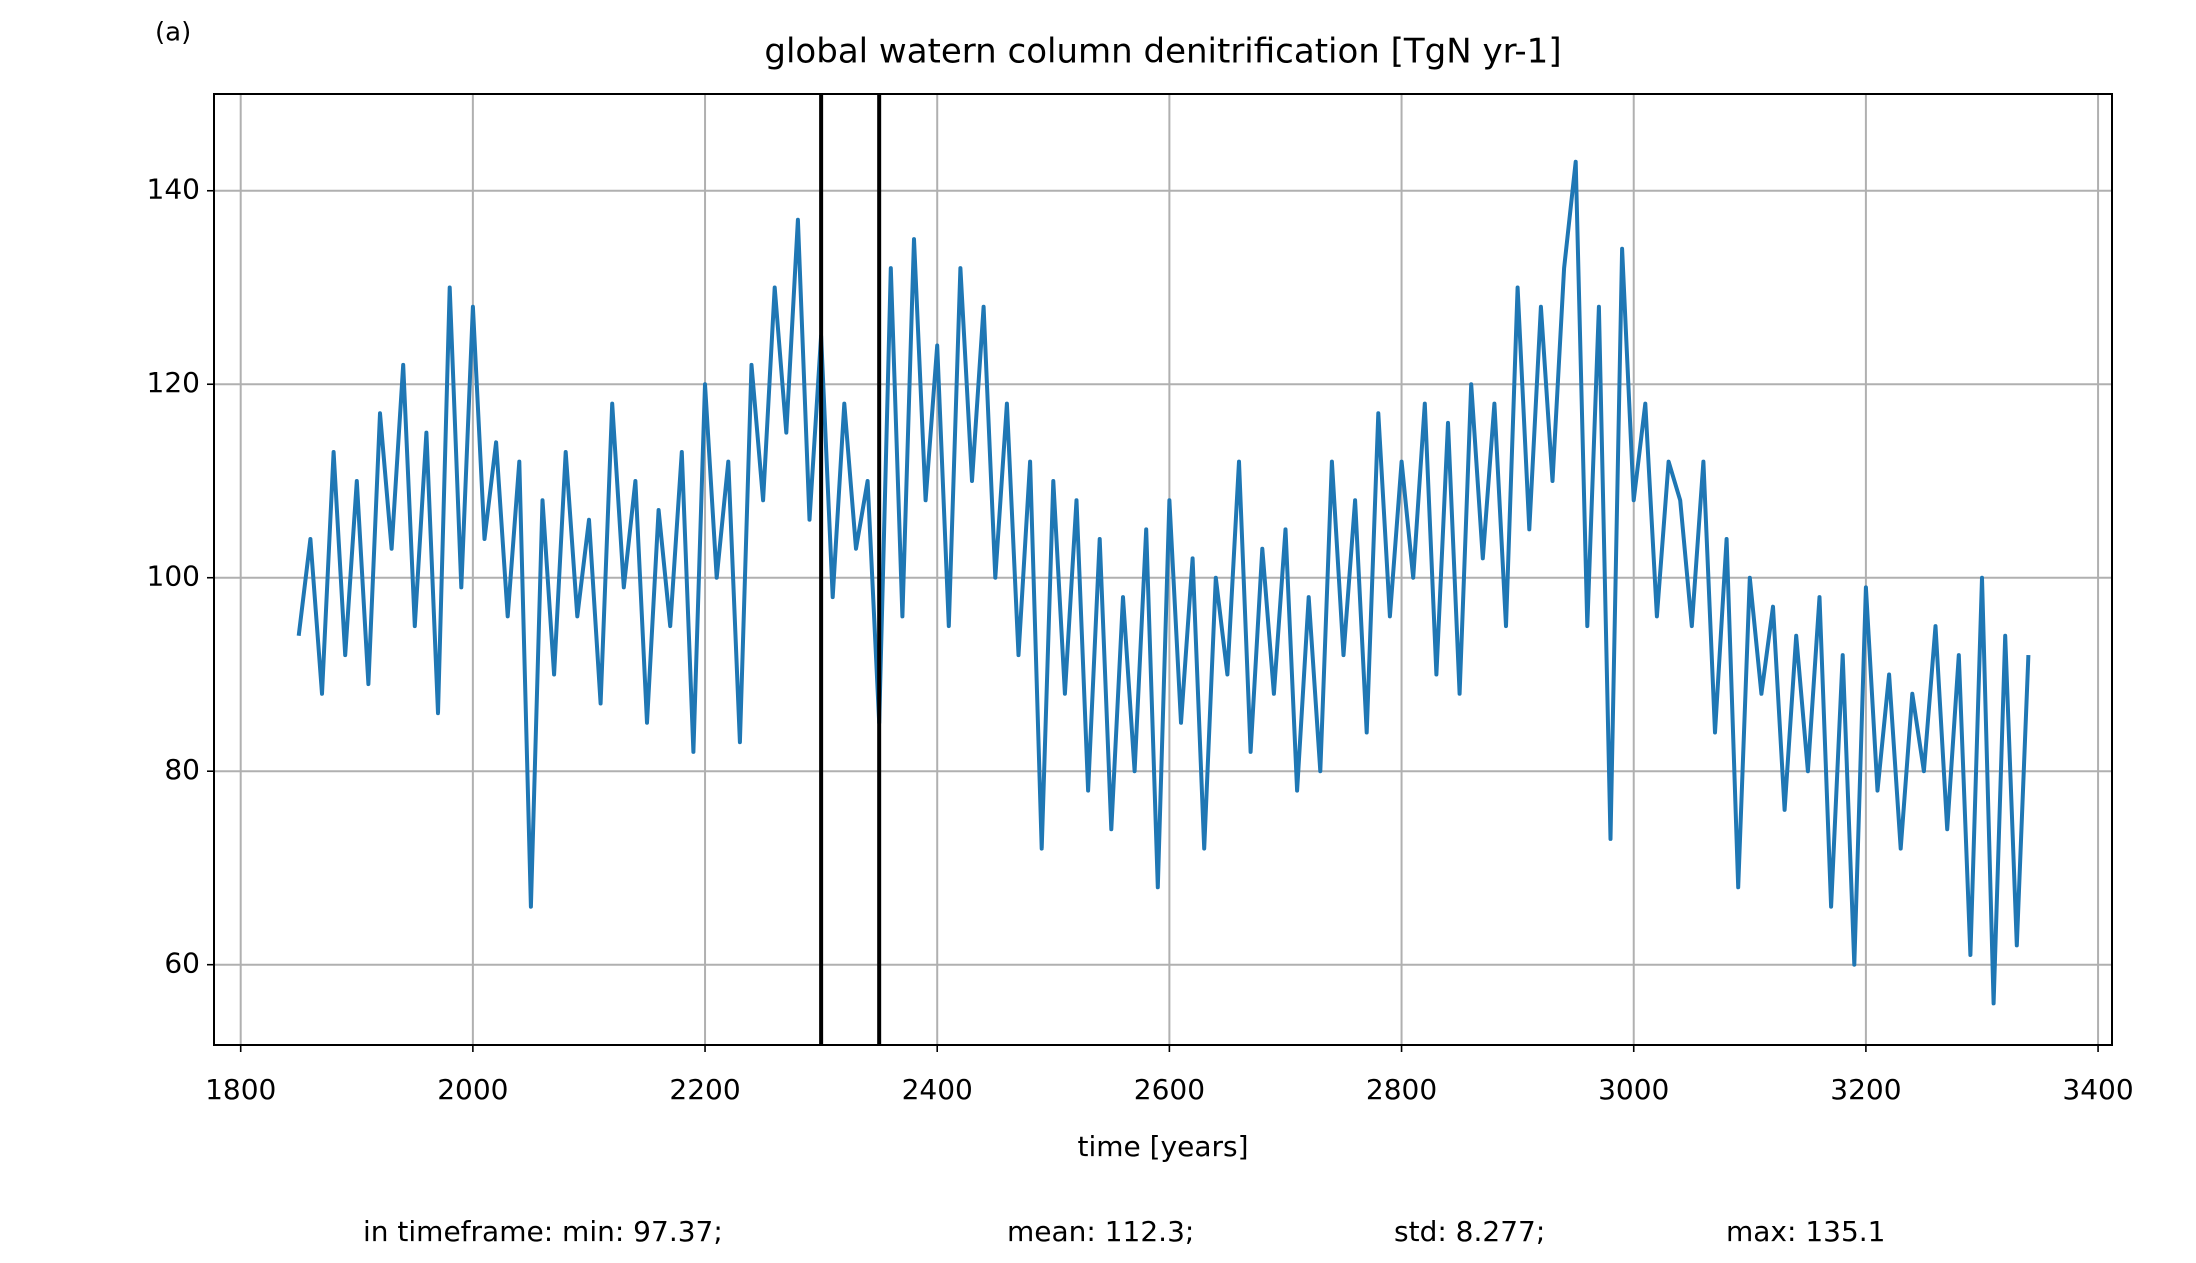 The image size is (2196, 1263). I want to click on x-tick-label: 1800, so click(240, 1089).